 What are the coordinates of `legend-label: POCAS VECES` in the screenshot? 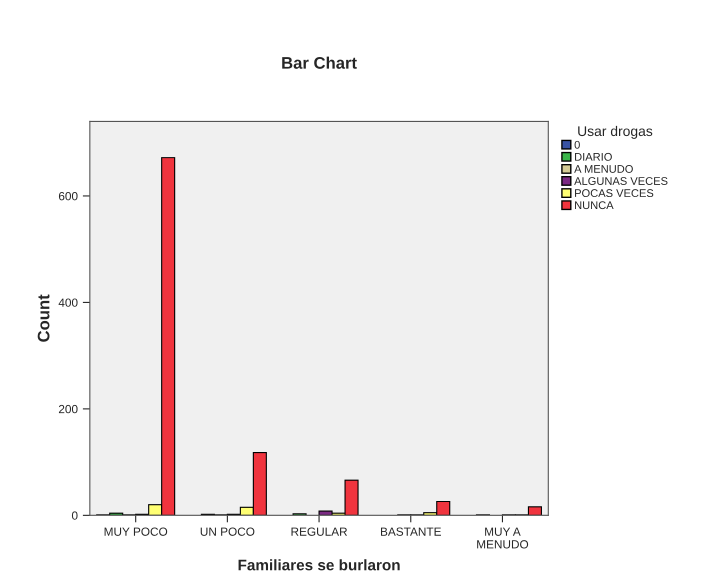 It's located at (614, 193).